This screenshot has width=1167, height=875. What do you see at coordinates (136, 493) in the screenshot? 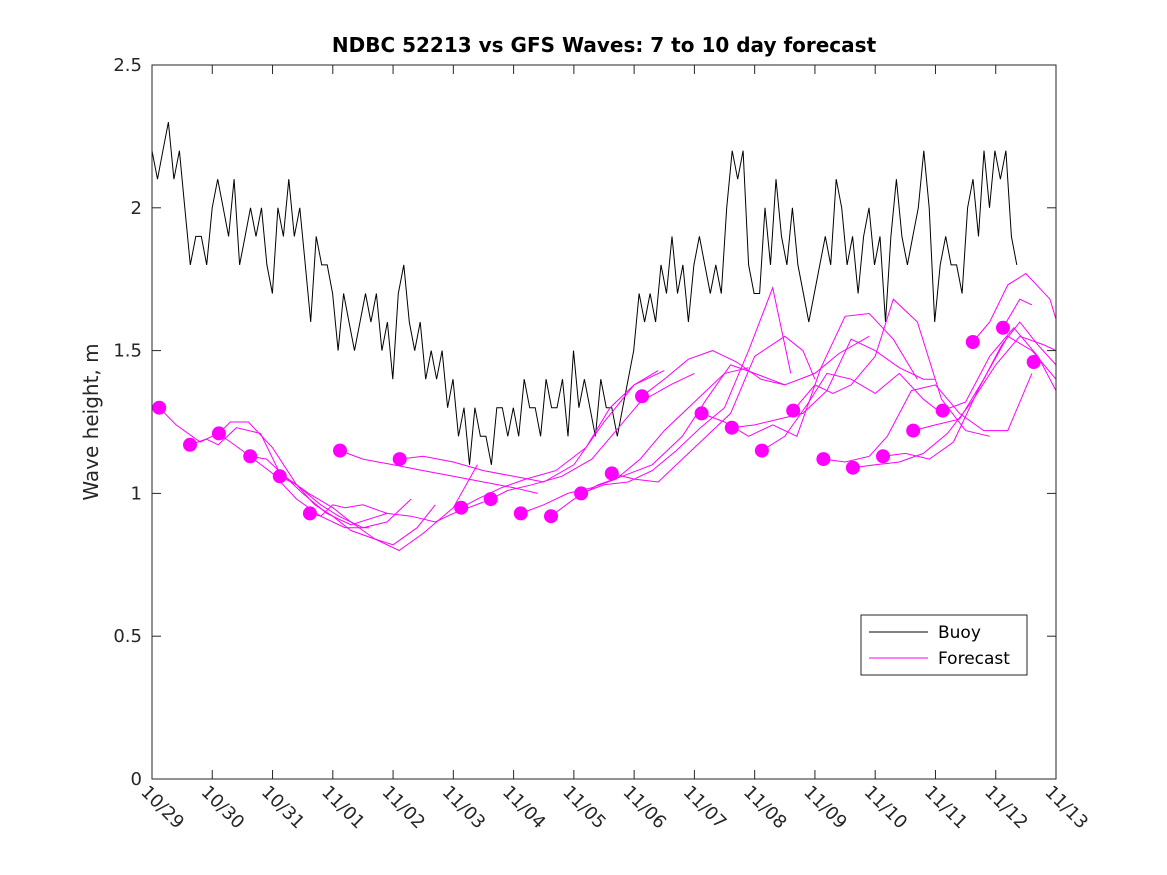
I see `y-tick-label: 1` at bounding box center [136, 493].